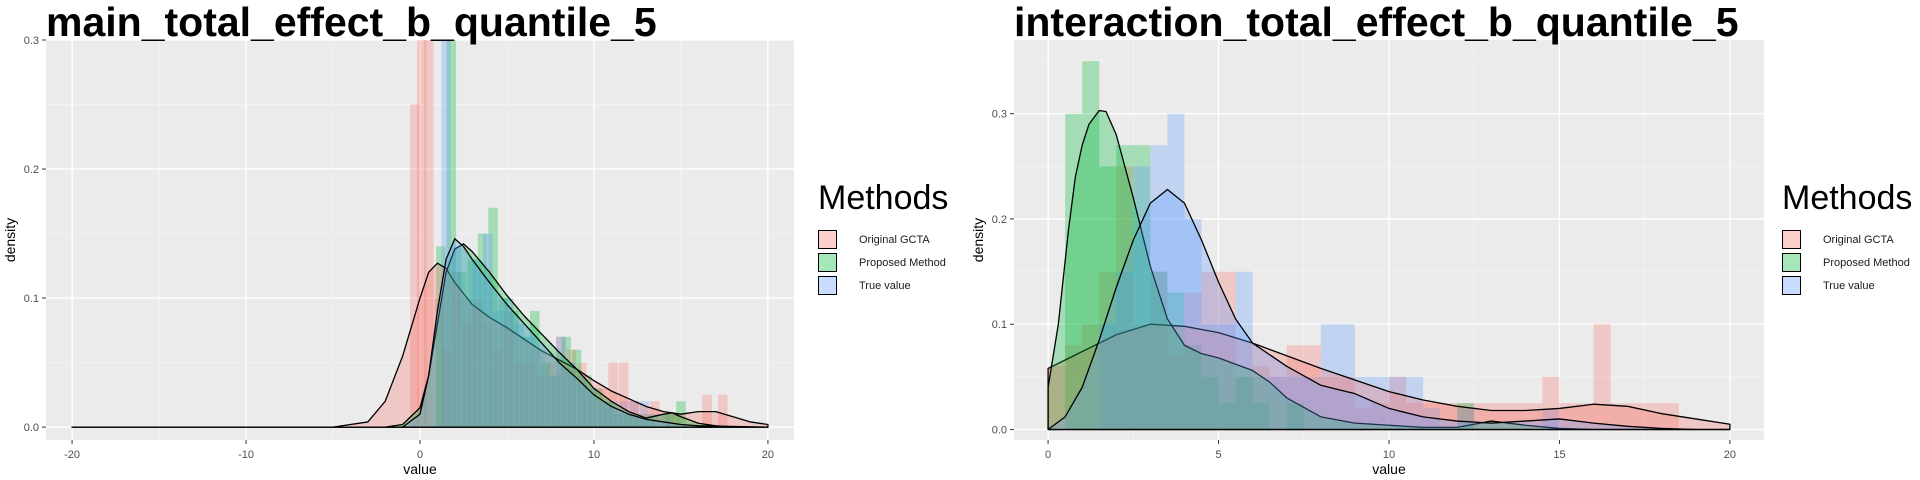  I want to click on densities, so click(420, 333).